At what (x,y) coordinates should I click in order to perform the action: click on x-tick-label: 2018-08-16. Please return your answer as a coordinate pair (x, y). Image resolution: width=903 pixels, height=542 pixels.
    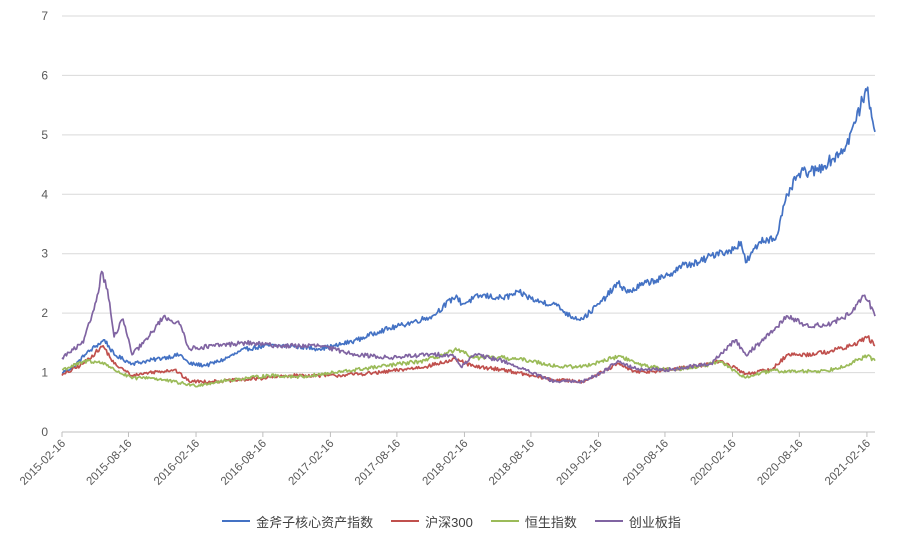
    Looking at the image, I should click on (512, 463).